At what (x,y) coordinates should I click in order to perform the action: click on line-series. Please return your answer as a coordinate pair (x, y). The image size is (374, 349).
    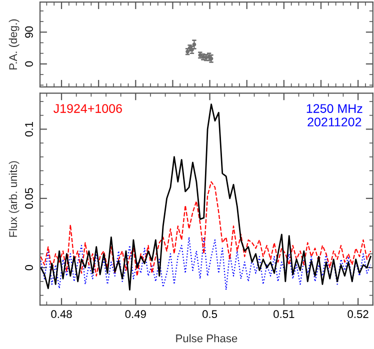
    Looking at the image, I should click on (206, 263).